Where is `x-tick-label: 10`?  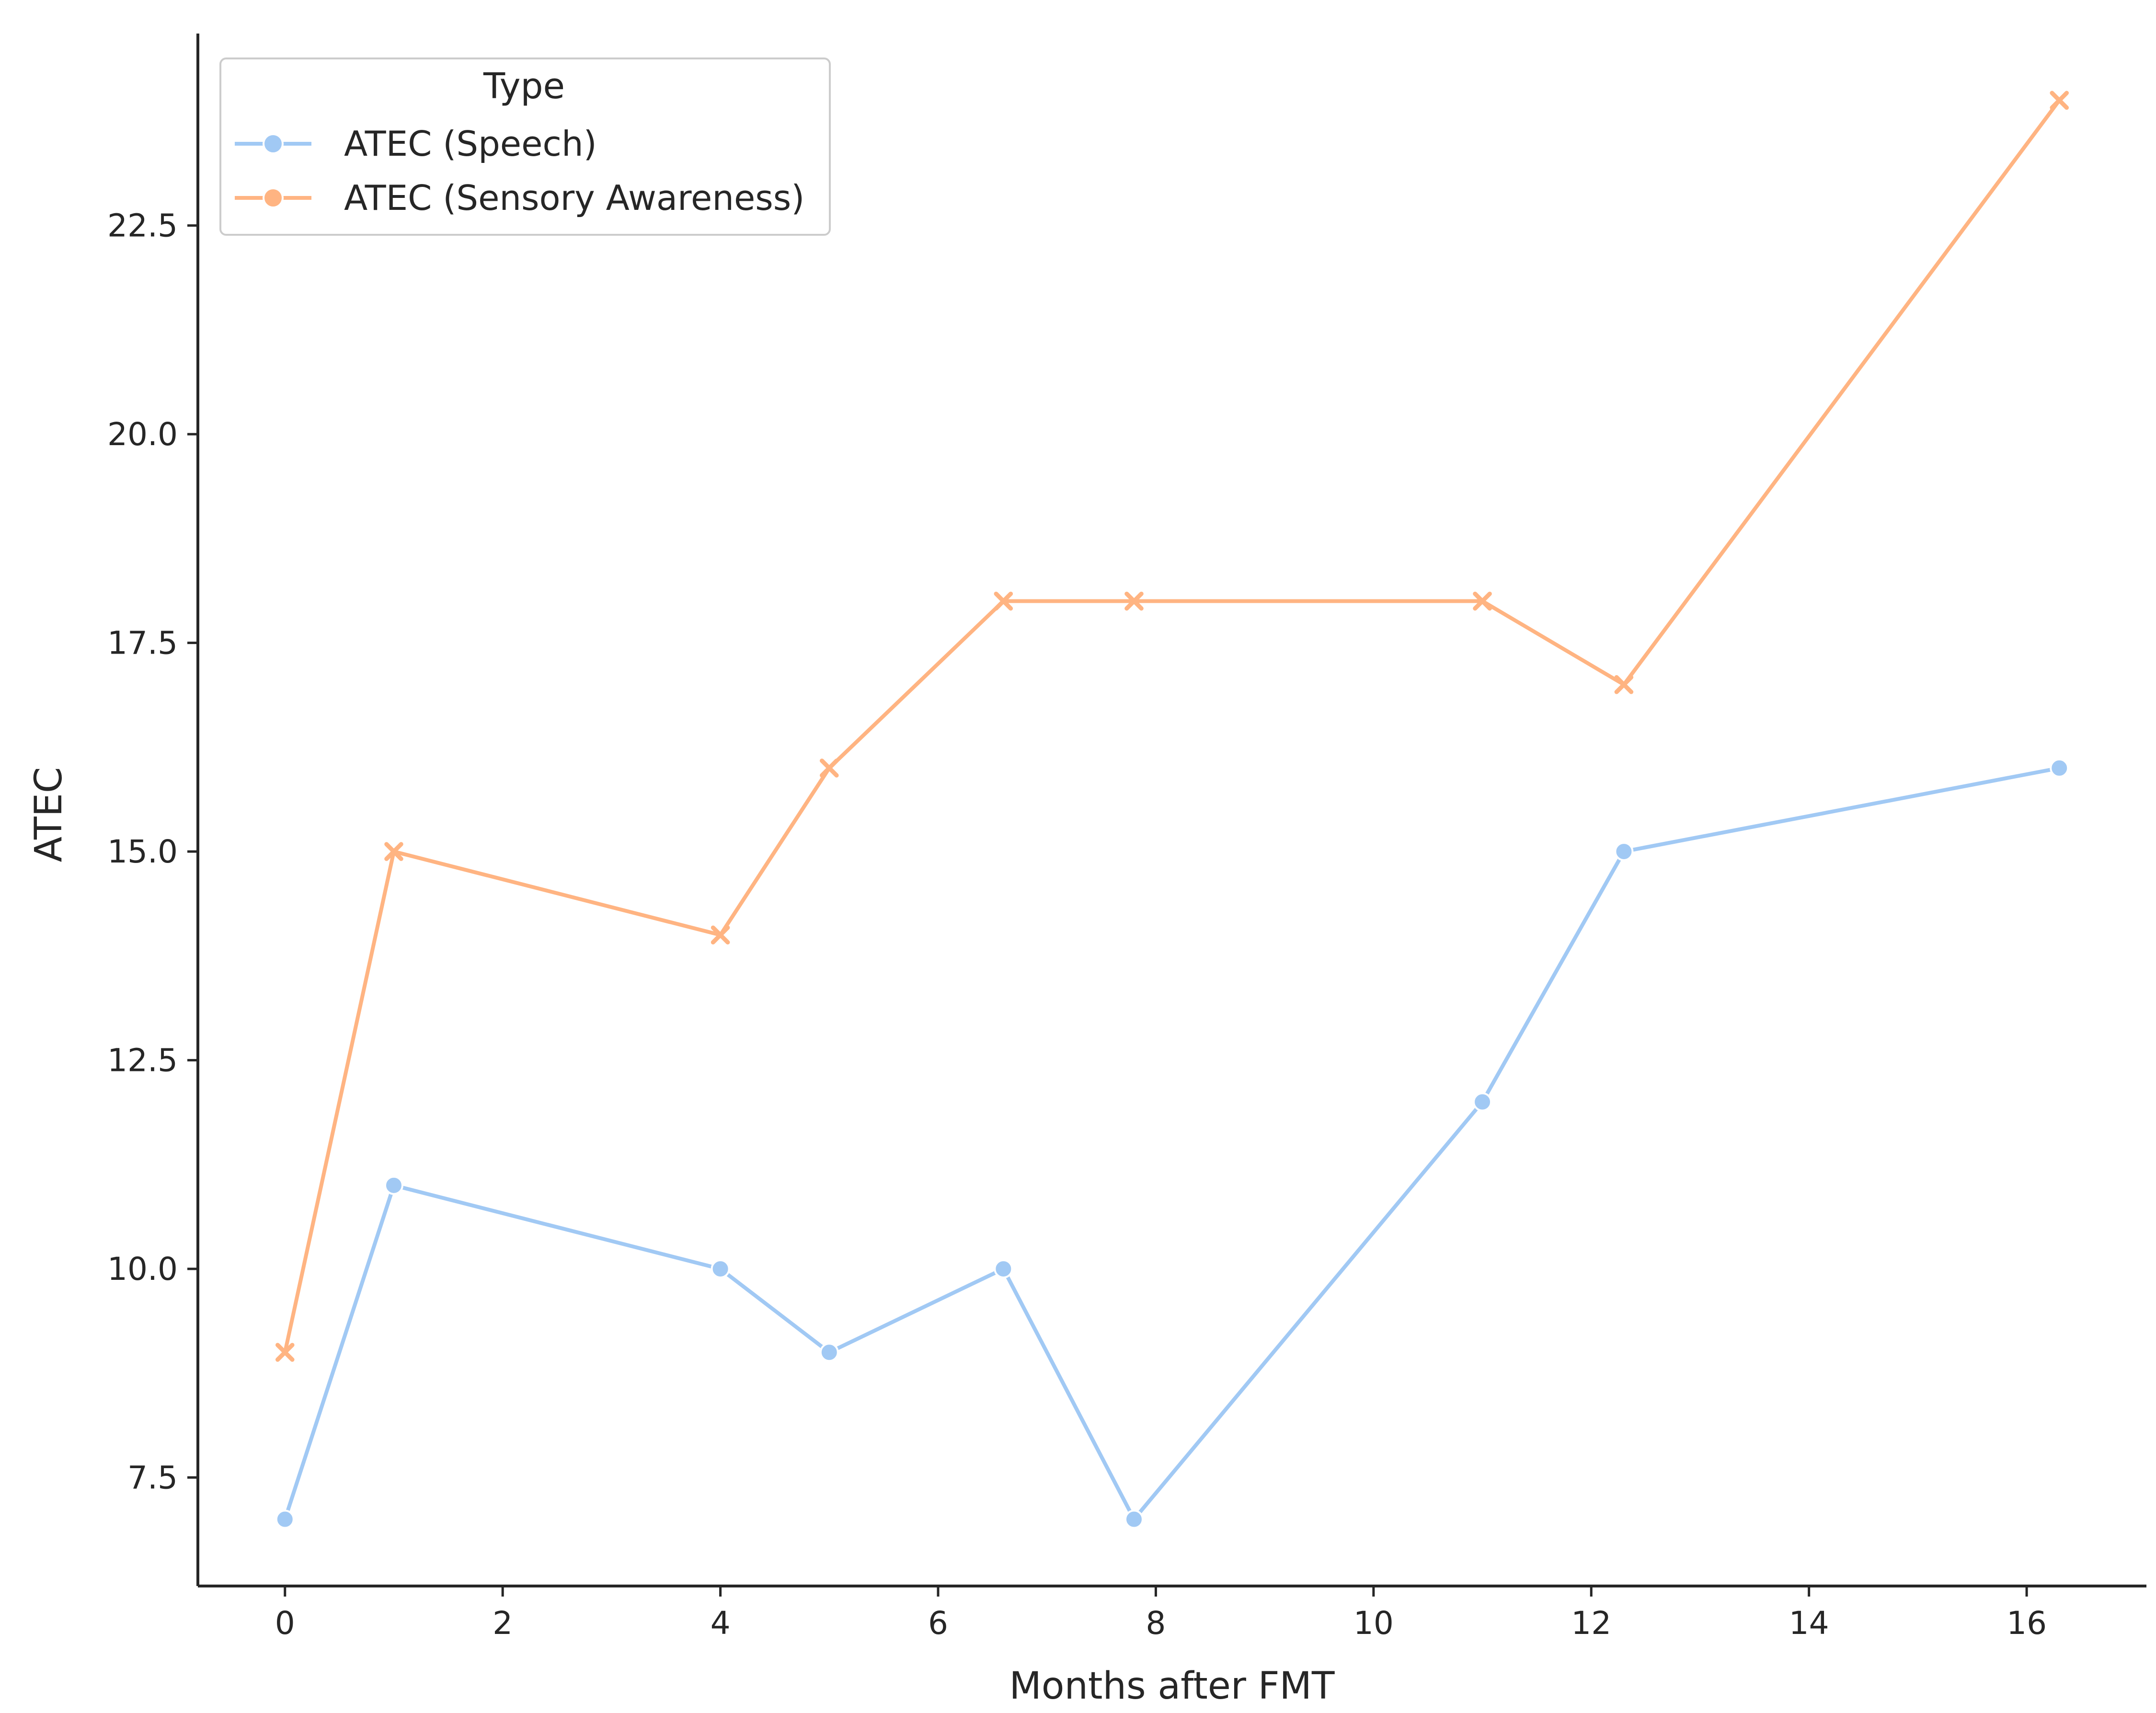 x-tick-label: 10 is located at coordinates (1373, 1624).